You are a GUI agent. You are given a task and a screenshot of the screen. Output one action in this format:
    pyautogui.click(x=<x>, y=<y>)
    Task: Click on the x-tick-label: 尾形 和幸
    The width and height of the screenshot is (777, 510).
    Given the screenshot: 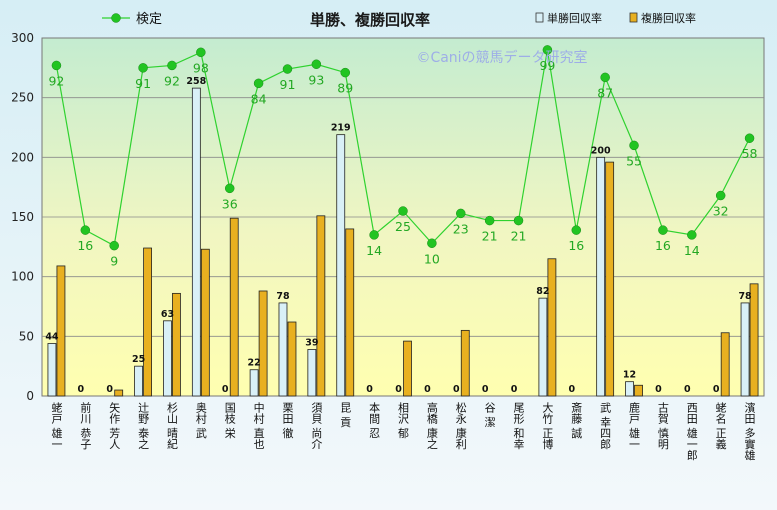 What is the action you would take?
    pyautogui.click(x=518, y=426)
    